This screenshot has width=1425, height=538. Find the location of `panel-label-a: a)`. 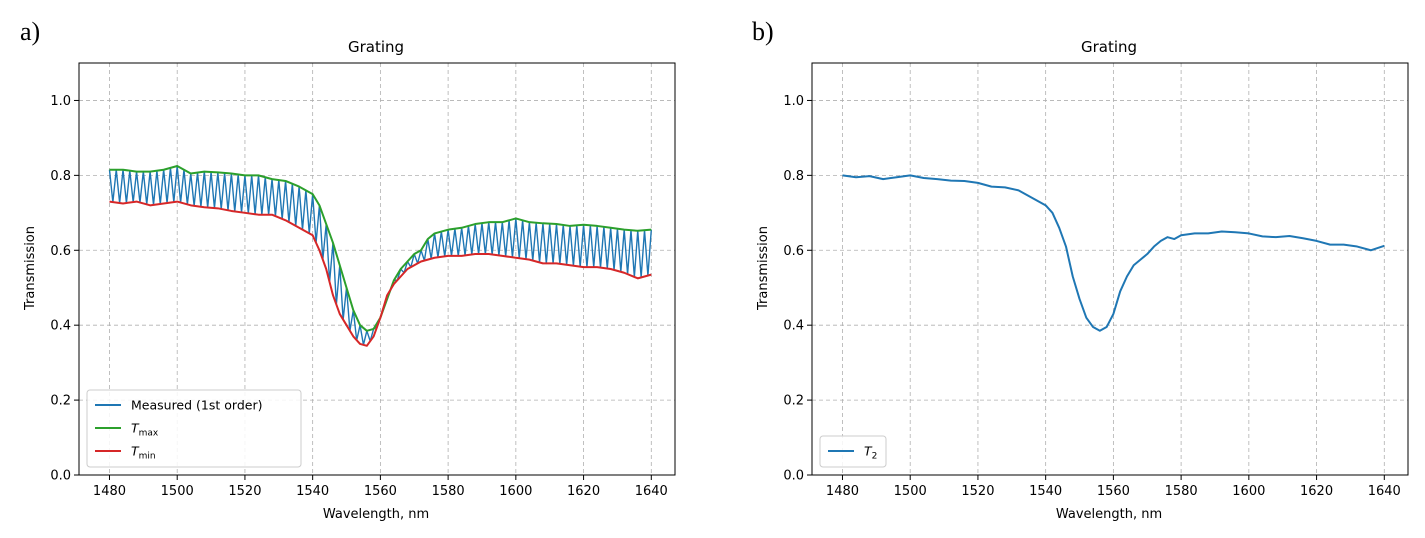

panel-label-a: a) is located at coordinates (30, 31).